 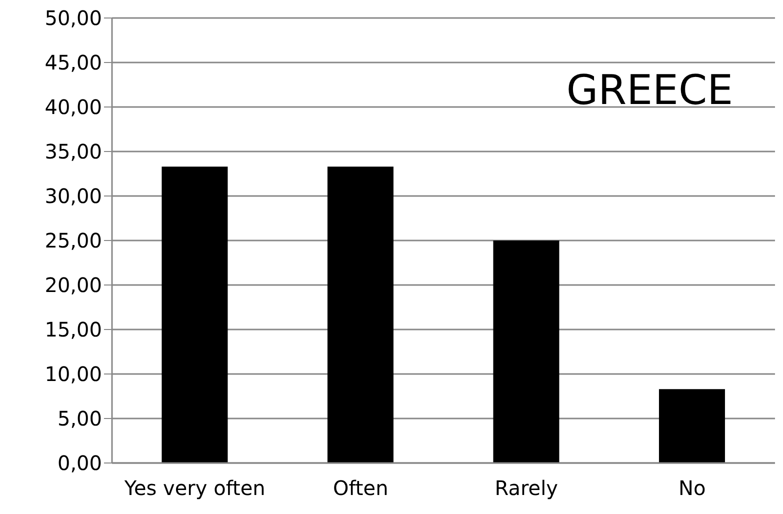 I want to click on y-tick-label: 20,00, so click(x=73, y=285).